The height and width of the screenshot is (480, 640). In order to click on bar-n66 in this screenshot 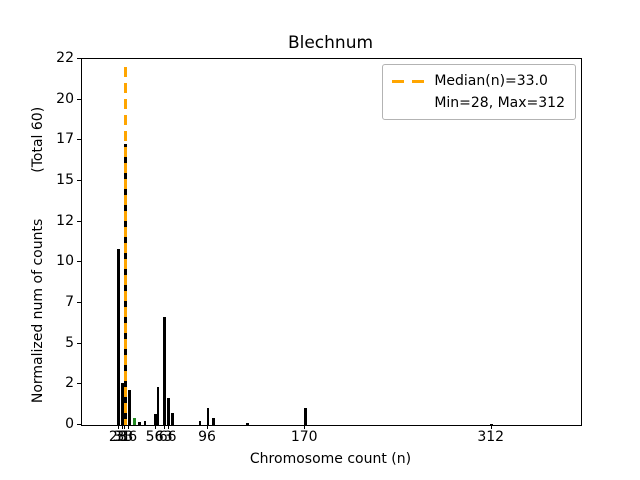, I will do `click(168, 411)`.